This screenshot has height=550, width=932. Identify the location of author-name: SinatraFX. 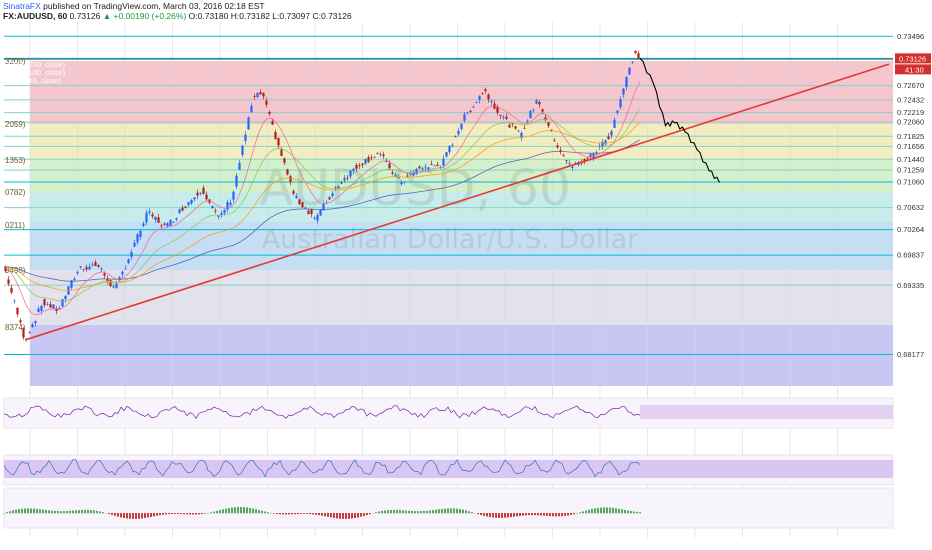
(22, 6).